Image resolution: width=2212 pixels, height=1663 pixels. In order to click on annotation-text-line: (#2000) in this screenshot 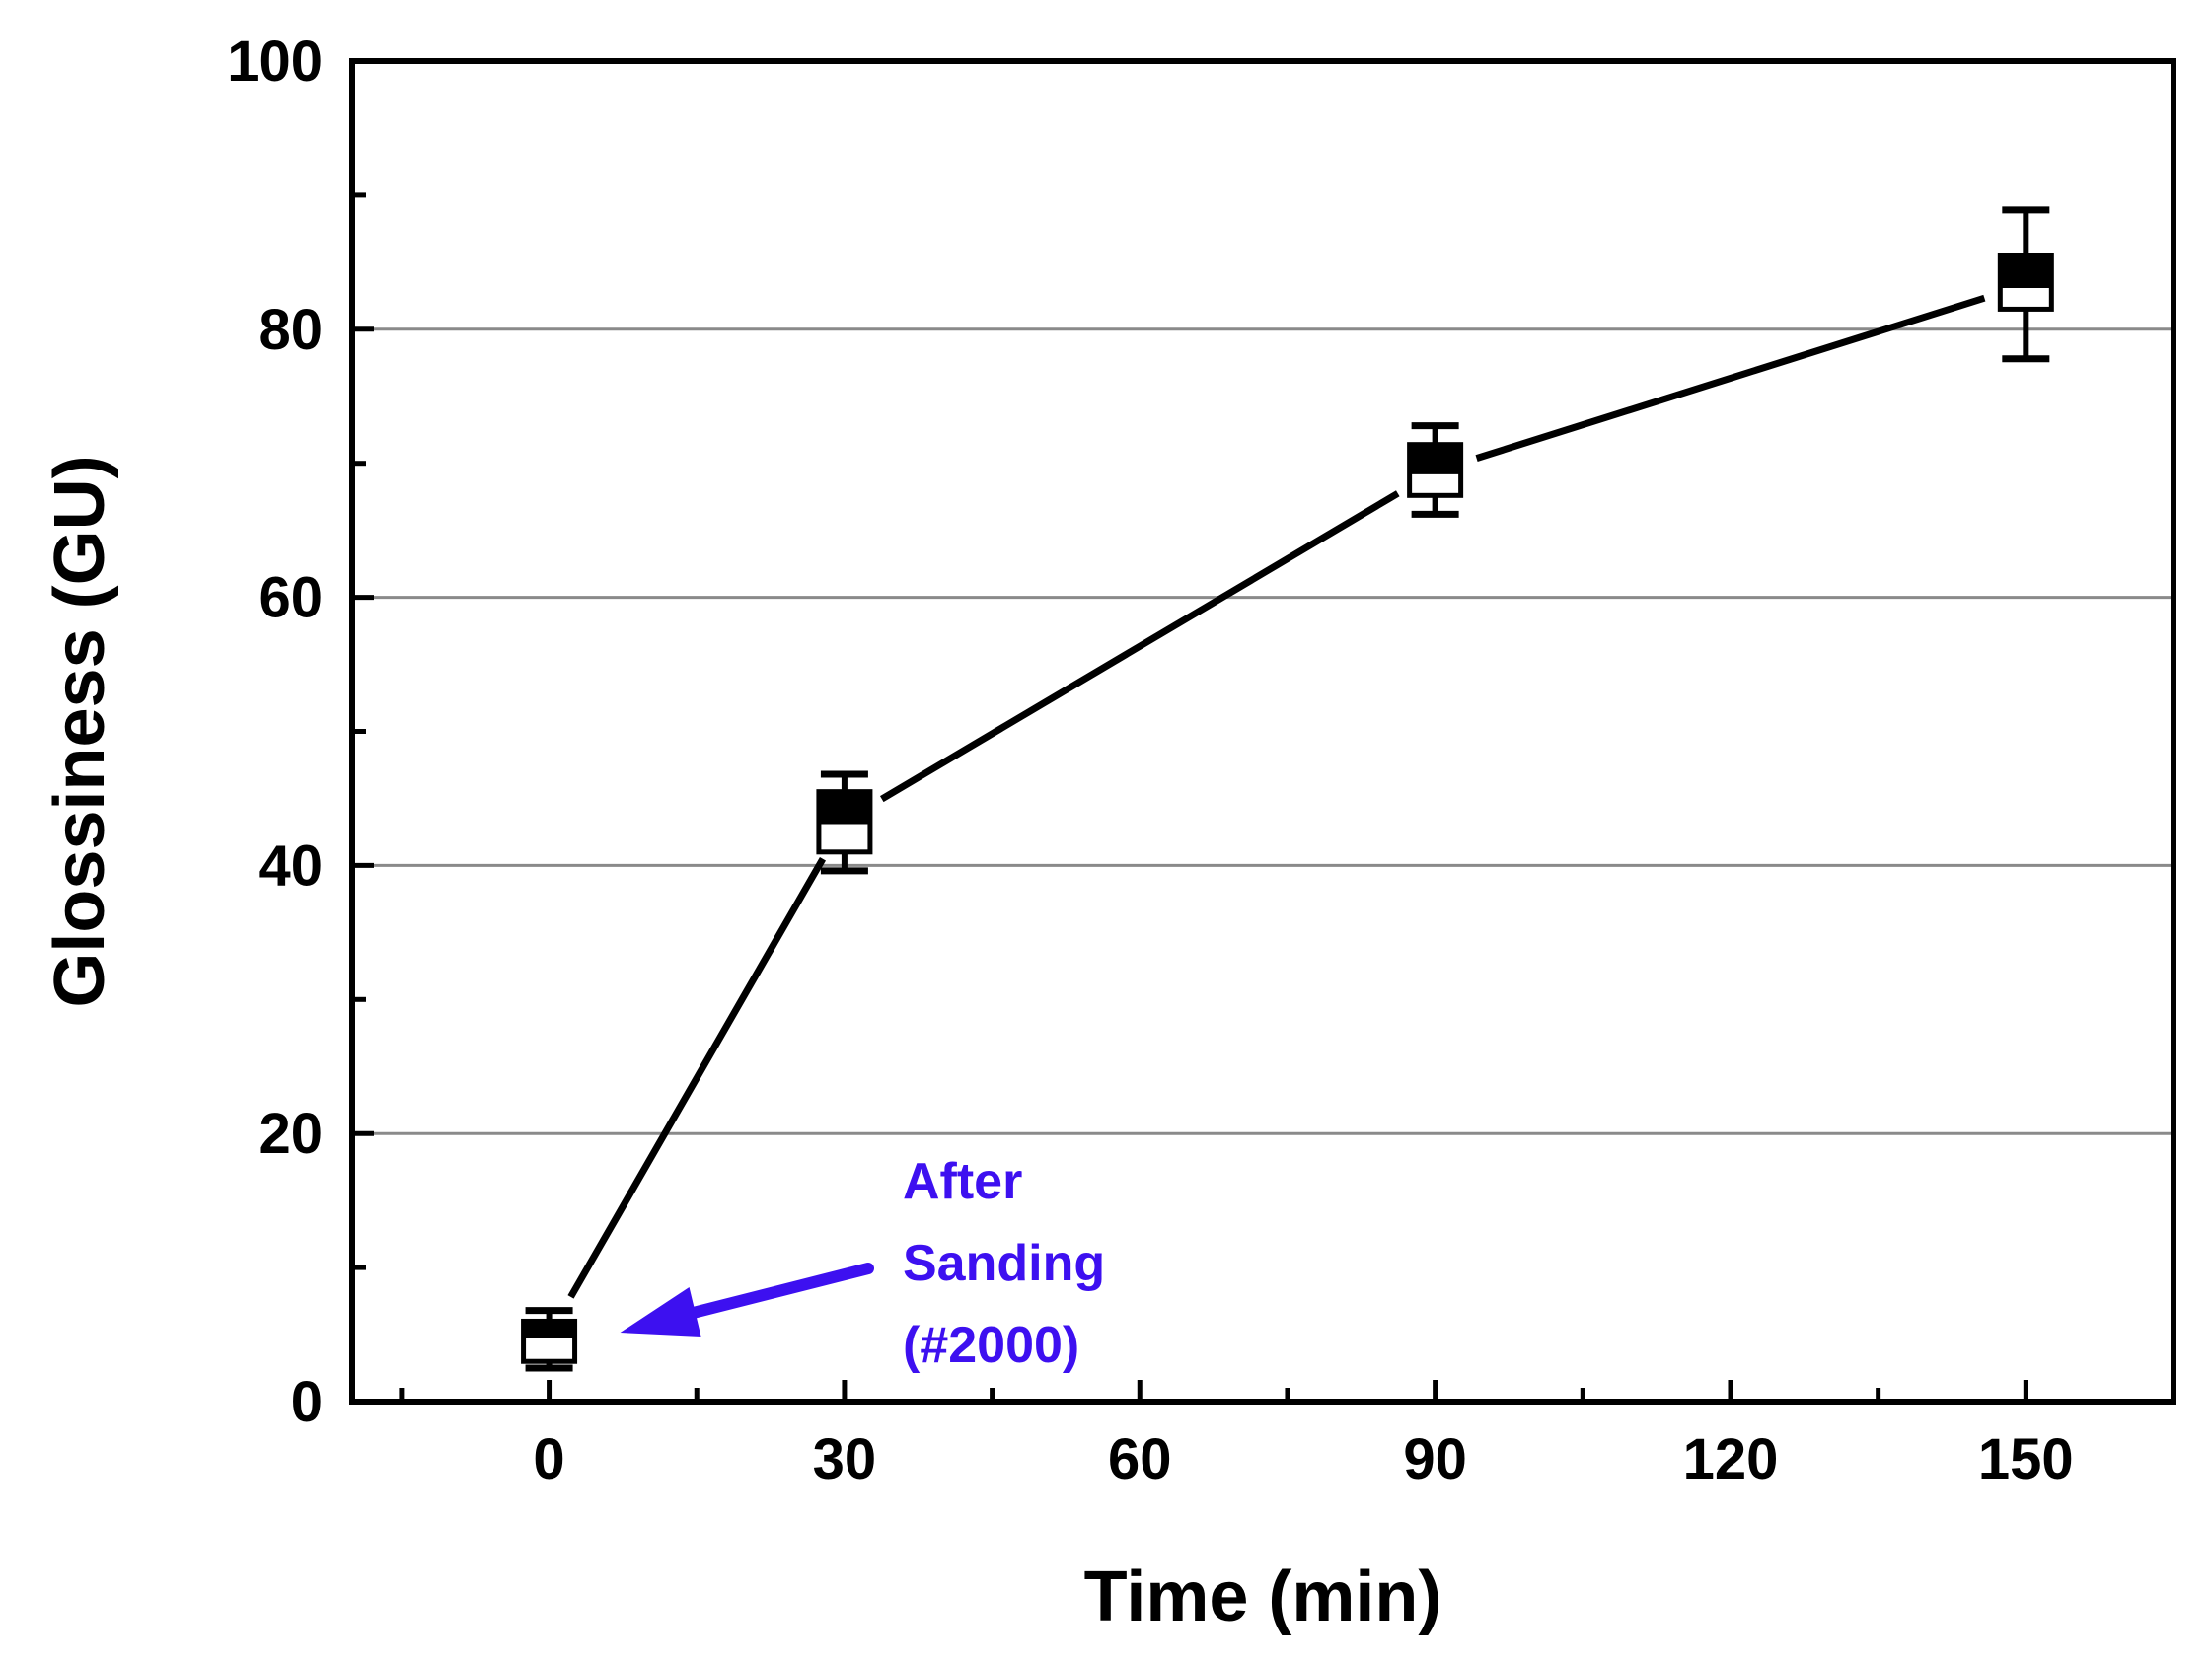, I will do `click(991, 1345)`.